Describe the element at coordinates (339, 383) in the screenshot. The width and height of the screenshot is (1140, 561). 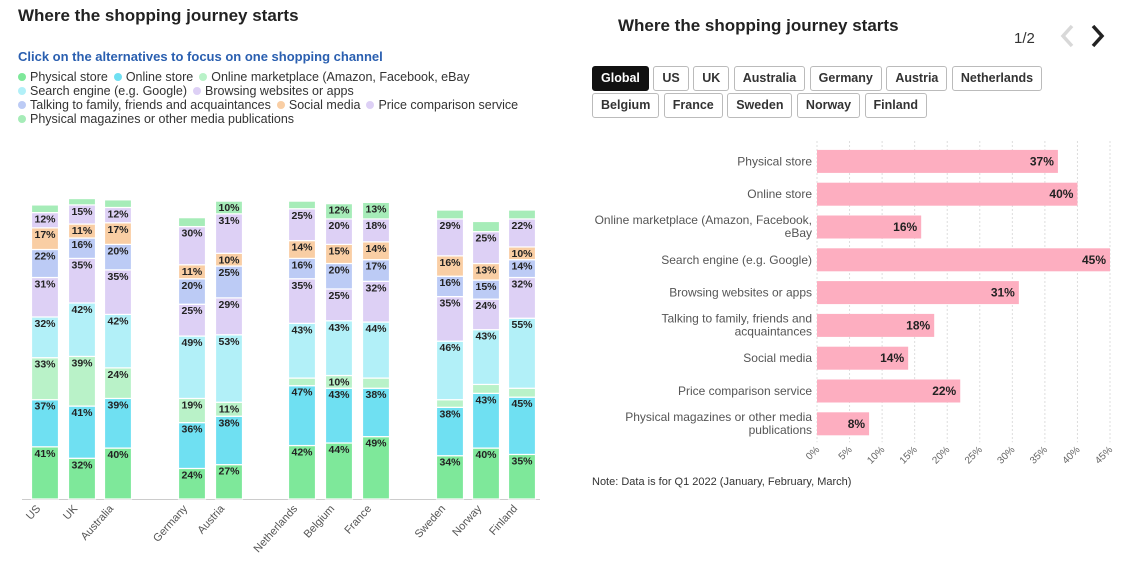
I see `segment-label: 10%` at that location.